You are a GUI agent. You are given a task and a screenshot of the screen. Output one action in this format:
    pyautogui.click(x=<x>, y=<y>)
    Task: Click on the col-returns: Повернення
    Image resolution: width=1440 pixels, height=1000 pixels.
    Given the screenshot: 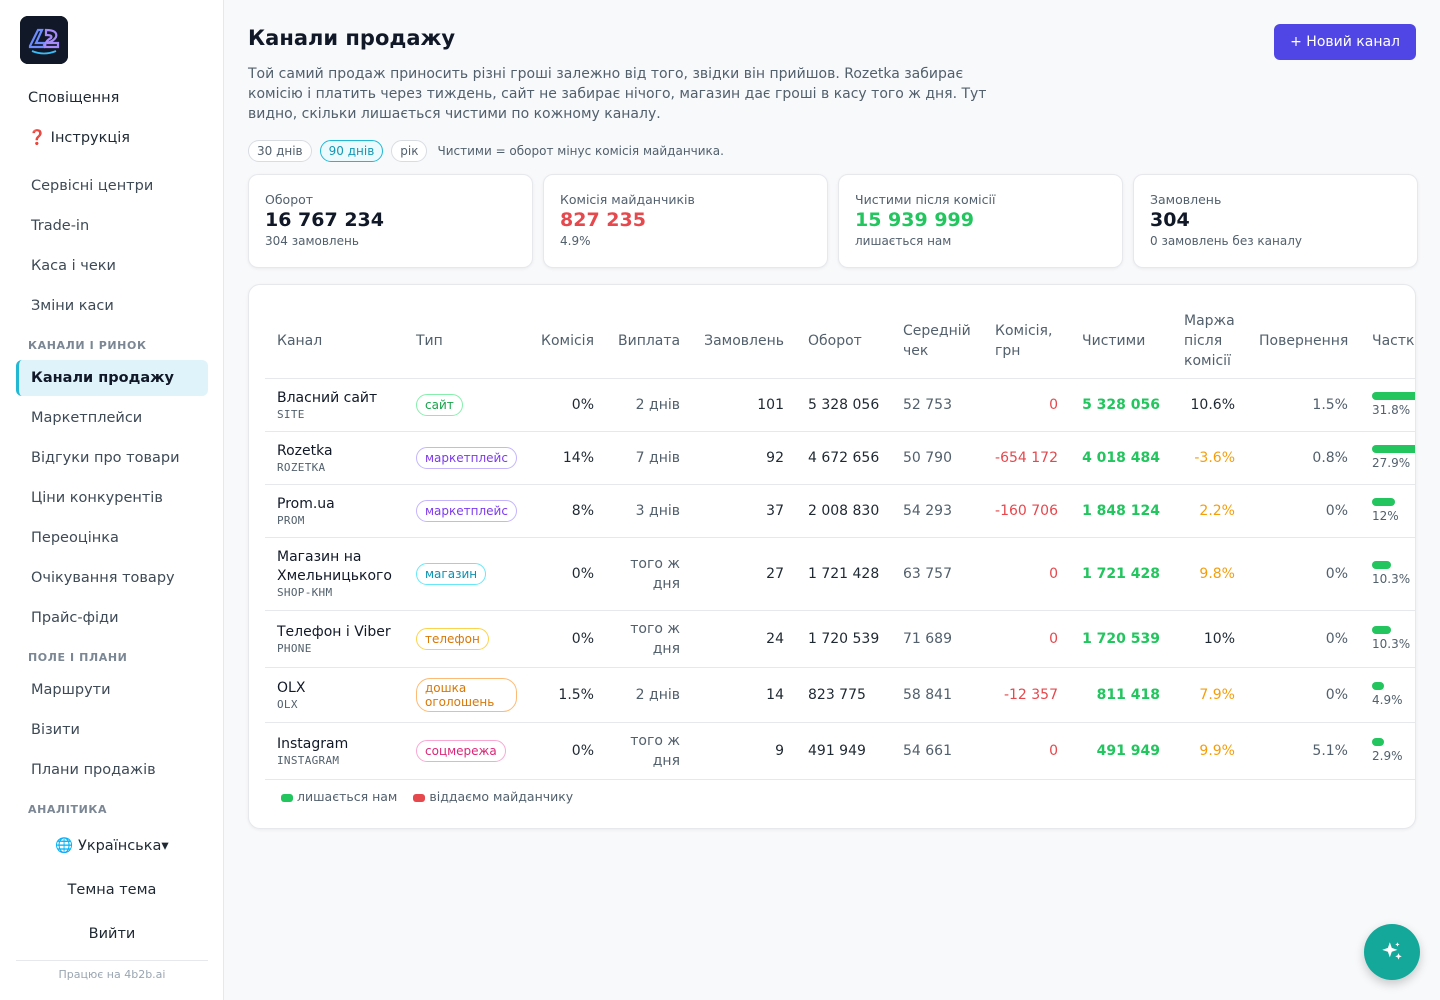 What is the action you would take?
    pyautogui.click(x=1303, y=342)
    